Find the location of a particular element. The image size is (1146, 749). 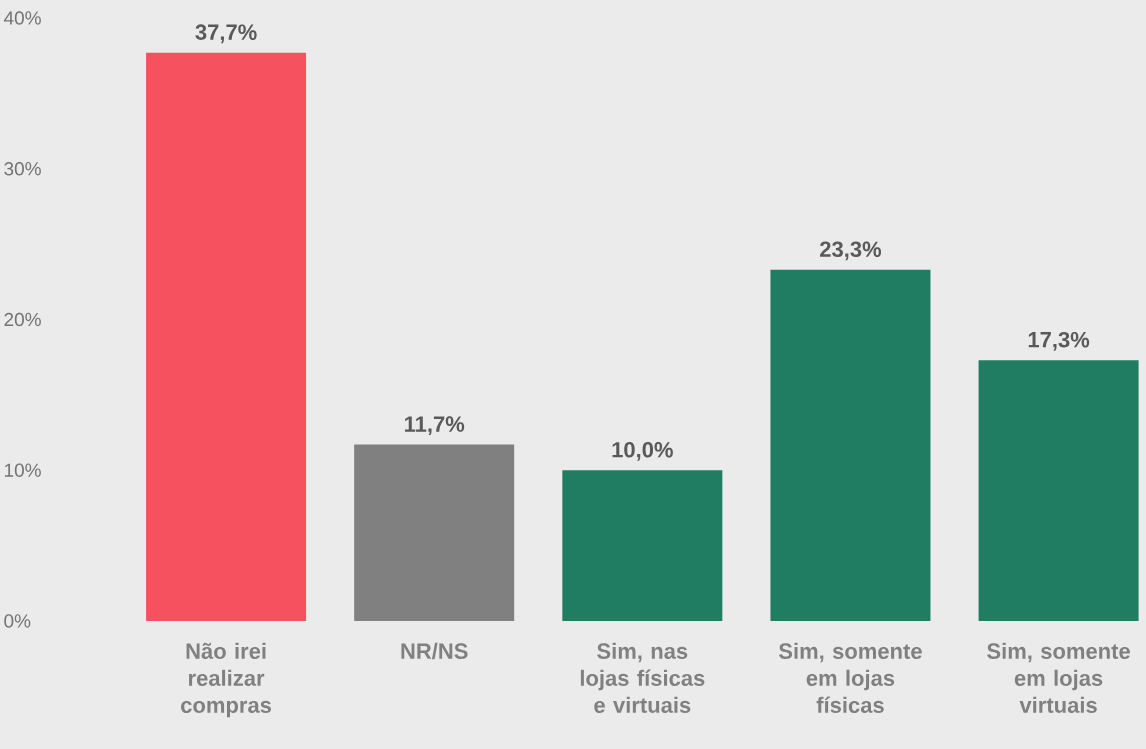

x-tick-label: NR/NS is located at coordinates (434, 651).